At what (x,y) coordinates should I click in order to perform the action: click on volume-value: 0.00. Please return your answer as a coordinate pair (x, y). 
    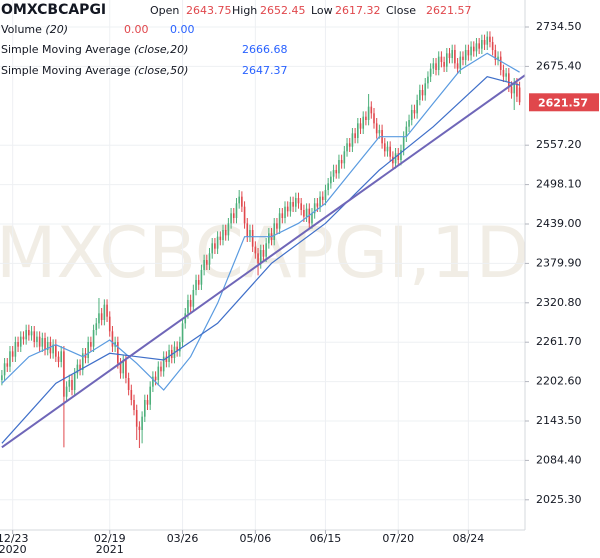
    Looking at the image, I should click on (136, 29).